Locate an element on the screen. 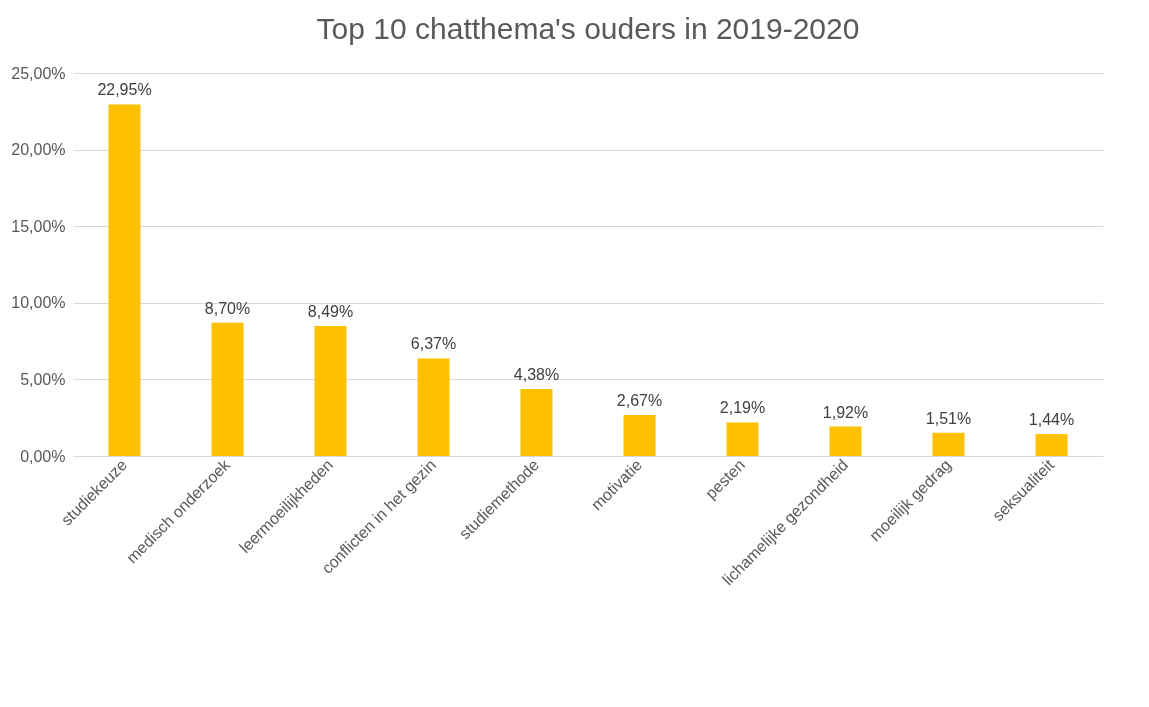 The image size is (1149, 707). data-label: 1,92% is located at coordinates (845, 412).